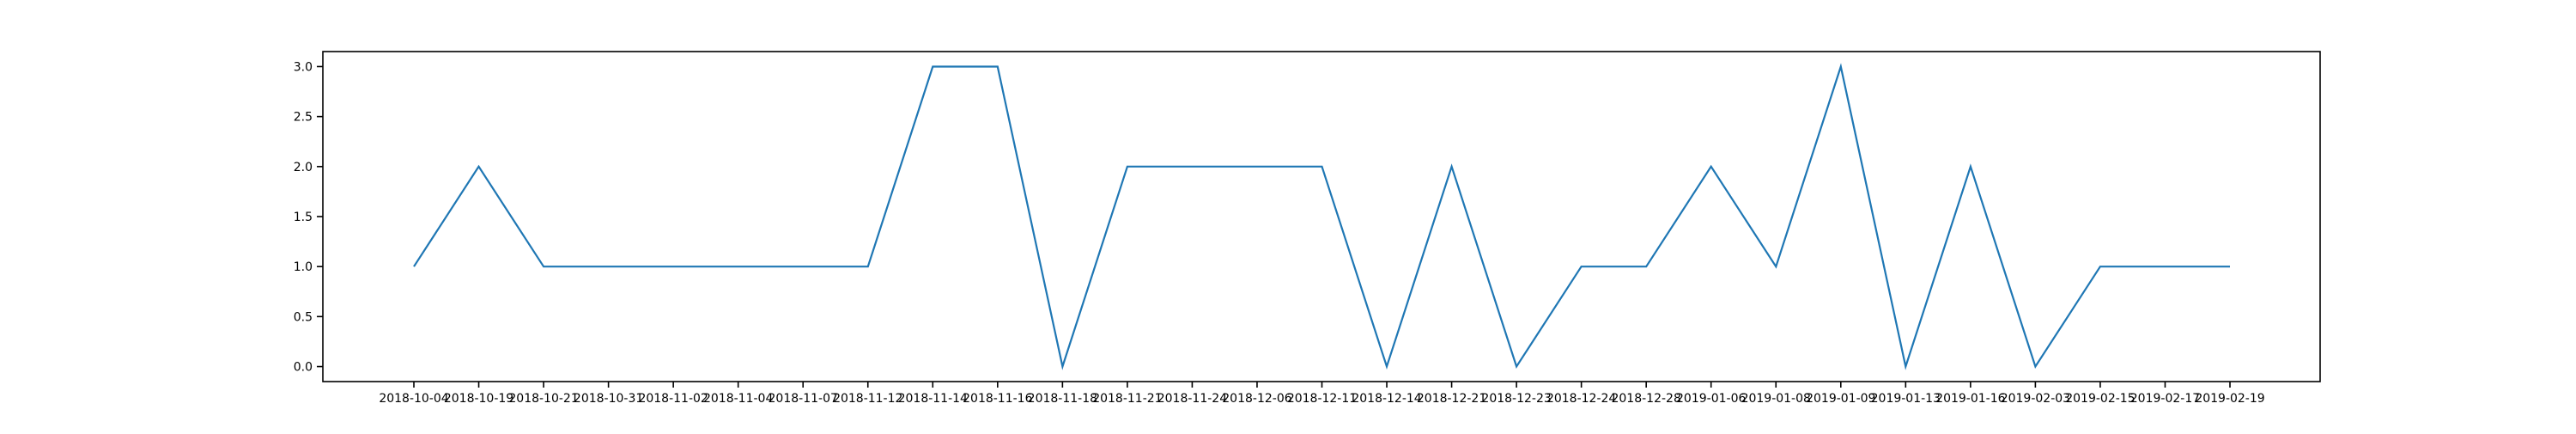  I want to click on x-tick-label: 2018-12-24, so click(1581, 399).